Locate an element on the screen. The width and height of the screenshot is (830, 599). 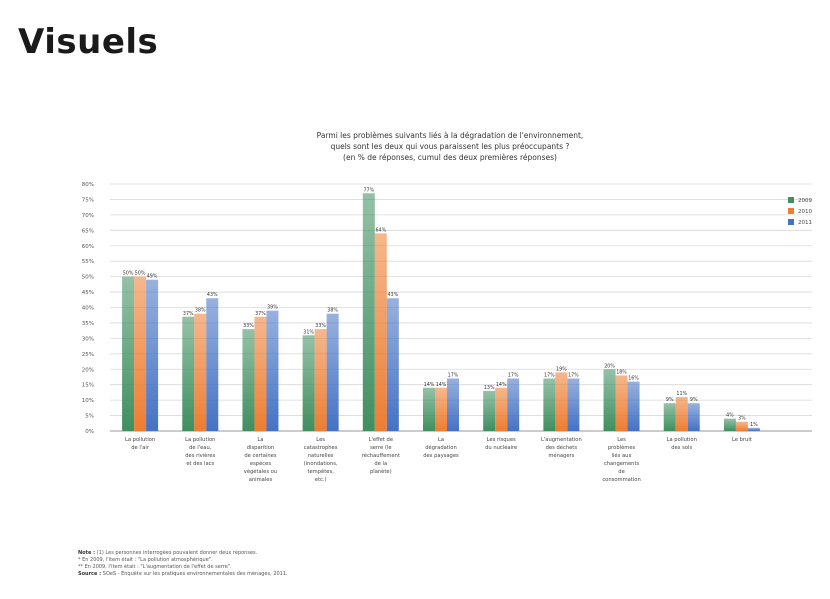
y-tick-label: 40% is located at coordinates (88, 309).